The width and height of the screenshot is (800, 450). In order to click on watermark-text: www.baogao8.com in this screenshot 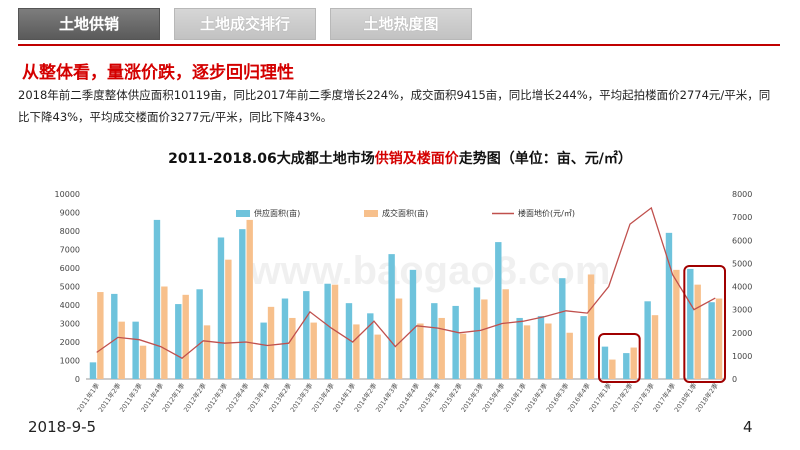, I will do `click(430, 271)`.